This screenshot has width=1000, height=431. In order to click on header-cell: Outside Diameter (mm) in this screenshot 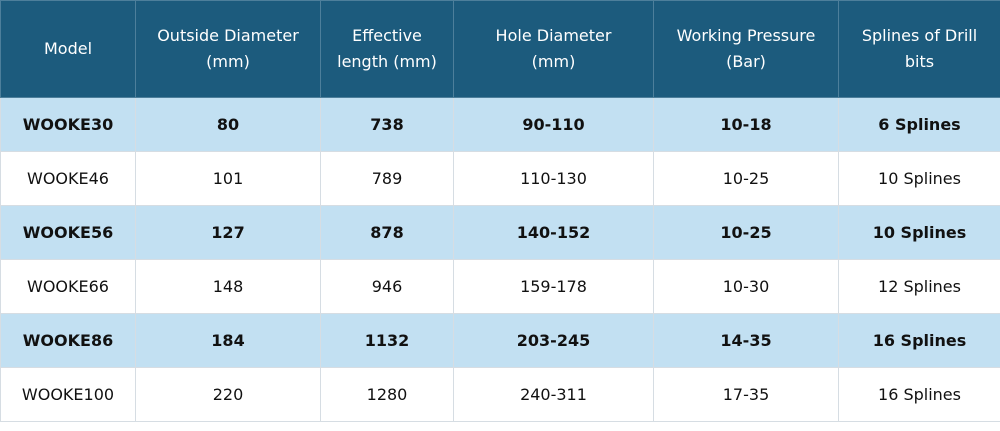, I will do `click(228, 49)`.